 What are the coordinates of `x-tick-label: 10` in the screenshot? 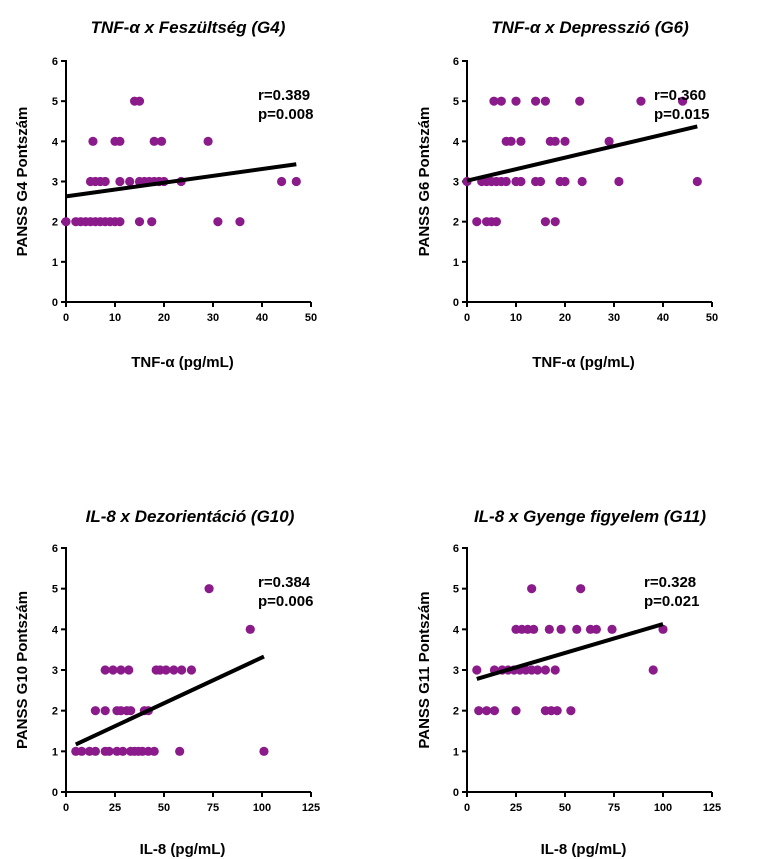 It's located at (516, 318).